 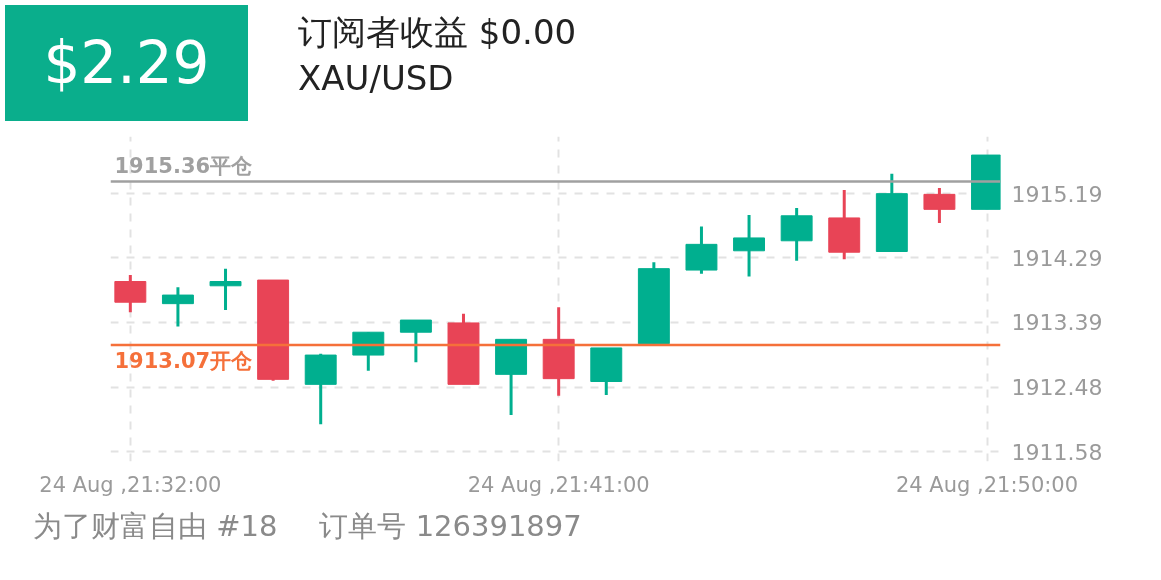 What do you see at coordinates (184, 165) in the screenshot?
I see `ref-line-label: 1915.36平仓` at bounding box center [184, 165].